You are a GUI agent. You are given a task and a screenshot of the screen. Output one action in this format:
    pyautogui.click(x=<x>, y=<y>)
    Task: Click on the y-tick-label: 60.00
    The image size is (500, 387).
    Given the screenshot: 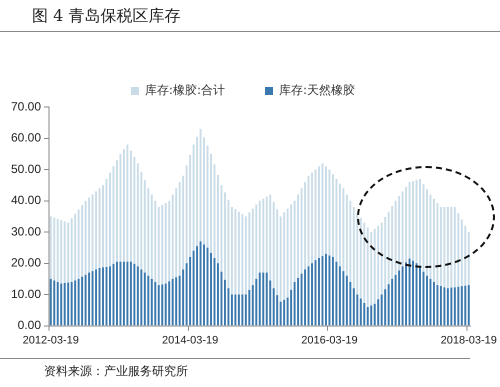 What is the action you would take?
    pyautogui.click(x=26, y=137)
    